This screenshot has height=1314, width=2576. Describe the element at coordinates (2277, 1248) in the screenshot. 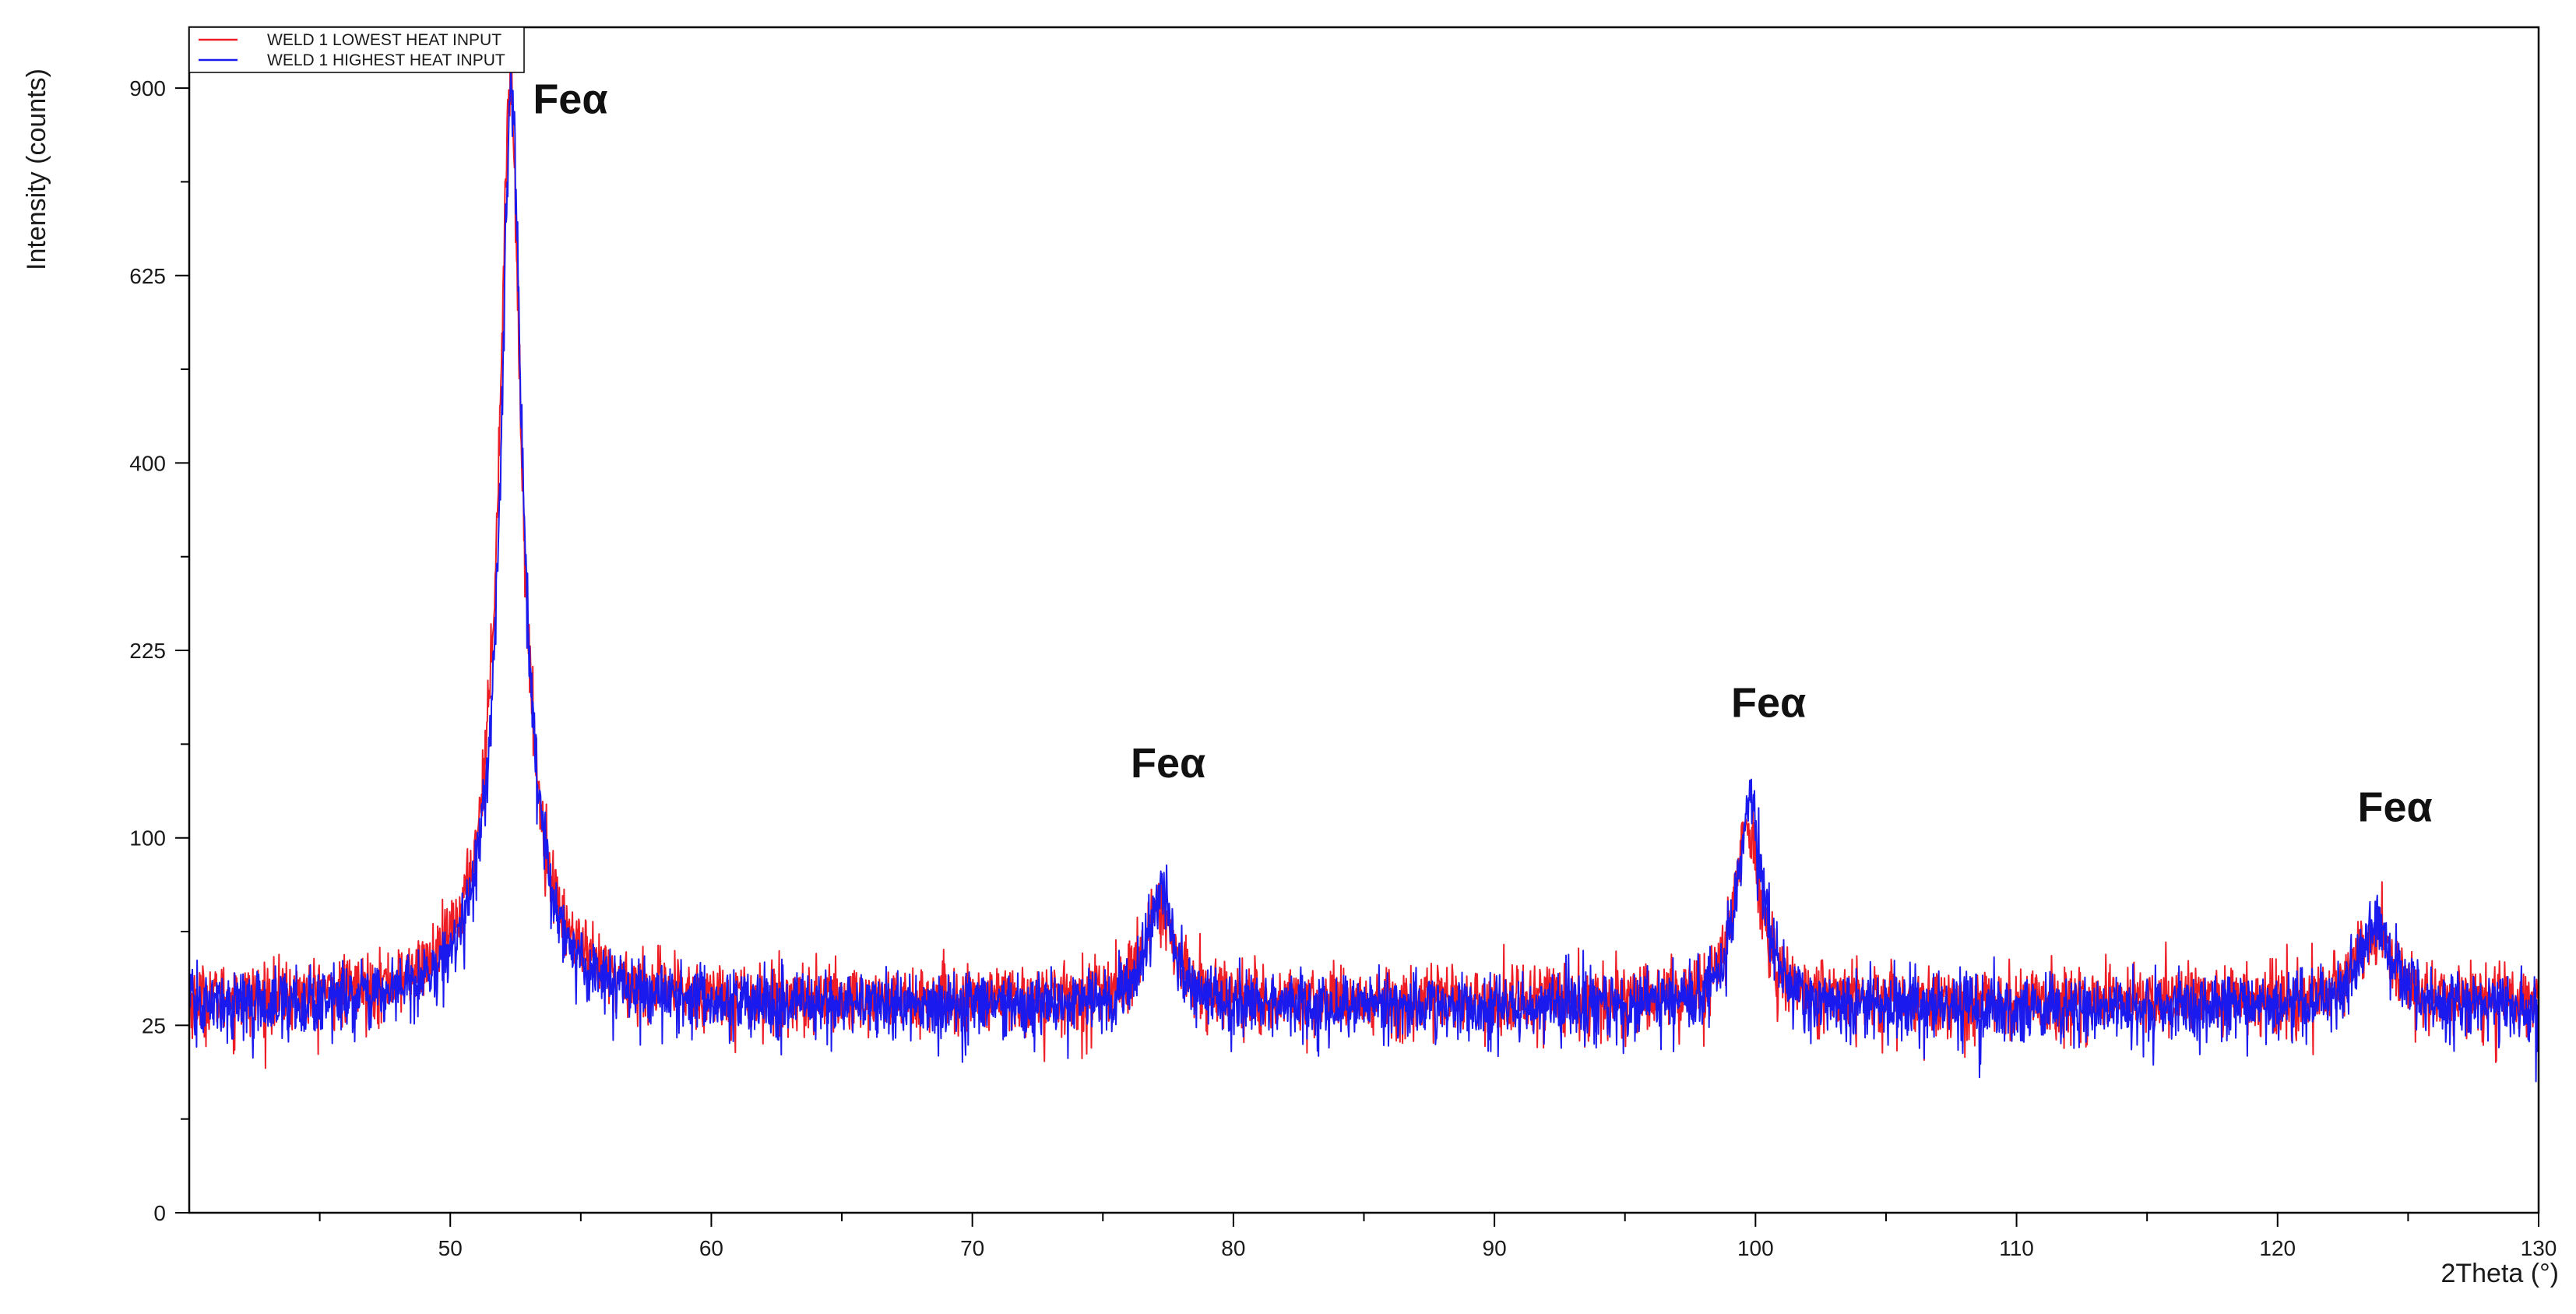

I see `x-tick-label: 120` at that location.